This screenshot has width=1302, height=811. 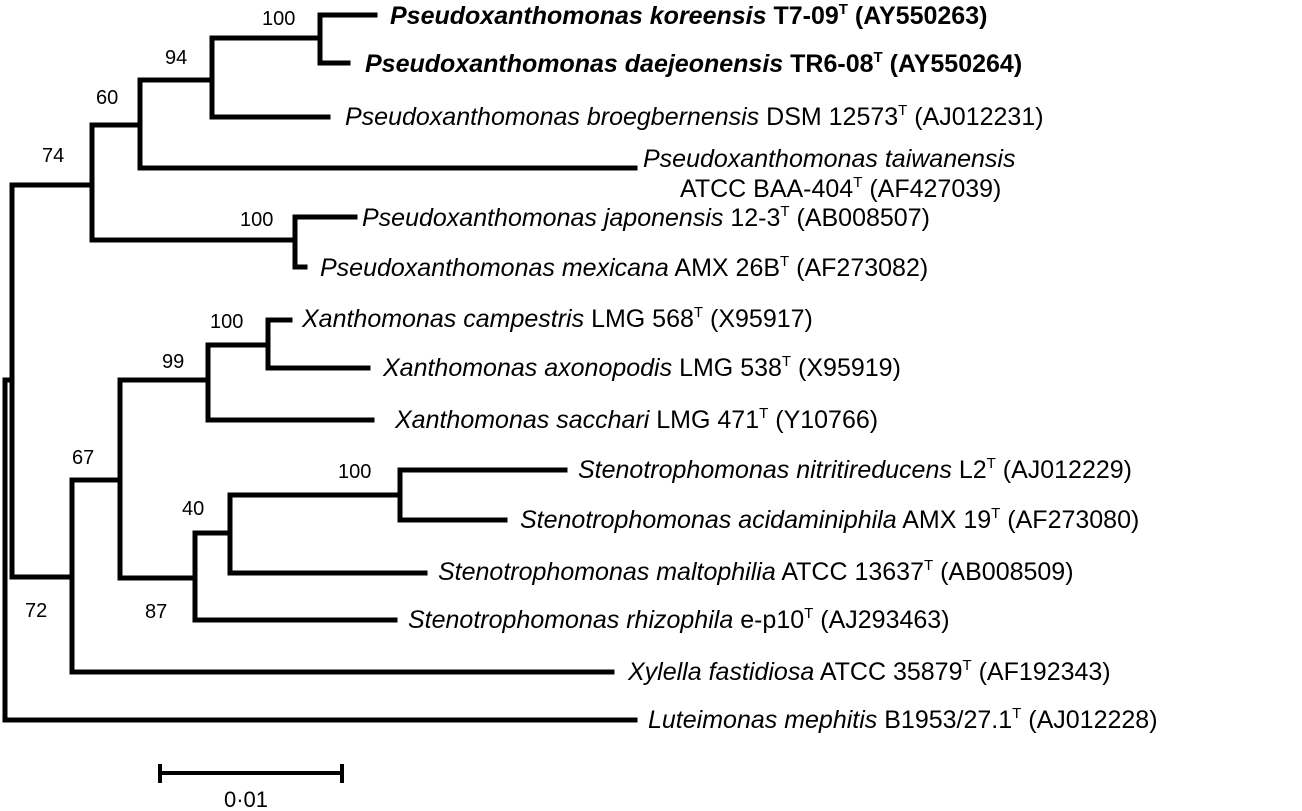 What do you see at coordinates (193, 509) in the screenshot?
I see `bootstrap-value: 40` at bounding box center [193, 509].